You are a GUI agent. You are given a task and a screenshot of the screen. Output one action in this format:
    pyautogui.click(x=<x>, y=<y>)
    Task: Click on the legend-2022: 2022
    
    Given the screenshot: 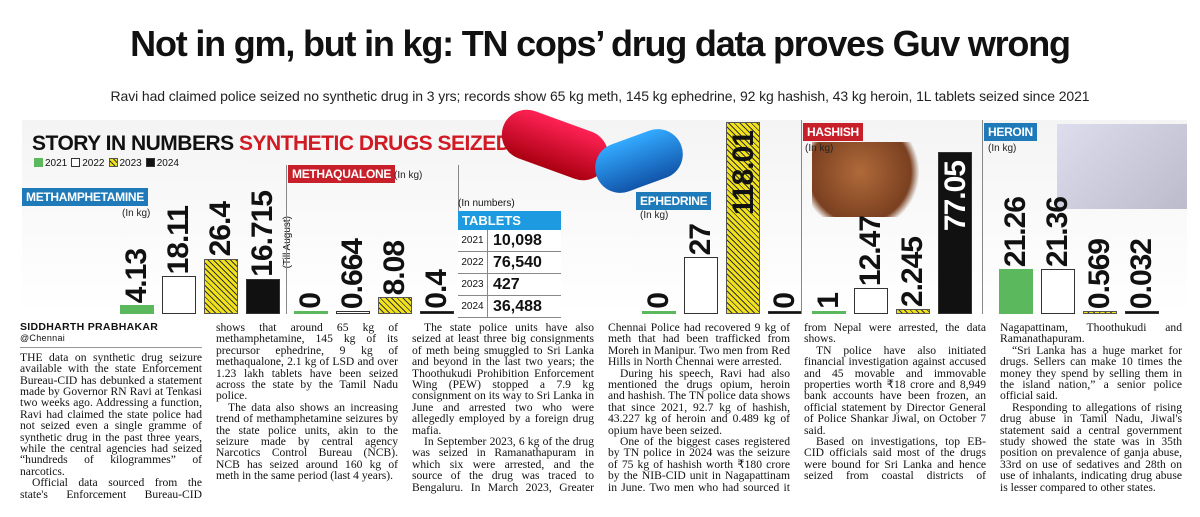 What is the action you would take?
    pyautogui.click(x=88, y=163)
    